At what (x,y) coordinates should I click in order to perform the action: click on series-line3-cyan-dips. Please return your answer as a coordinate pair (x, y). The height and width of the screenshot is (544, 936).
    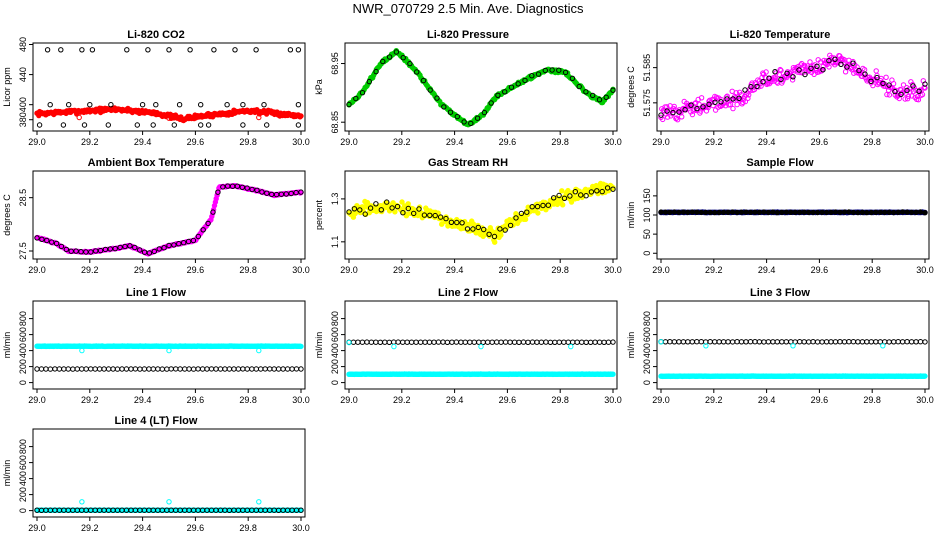
    Looking at the image, I should click on (772, 344).